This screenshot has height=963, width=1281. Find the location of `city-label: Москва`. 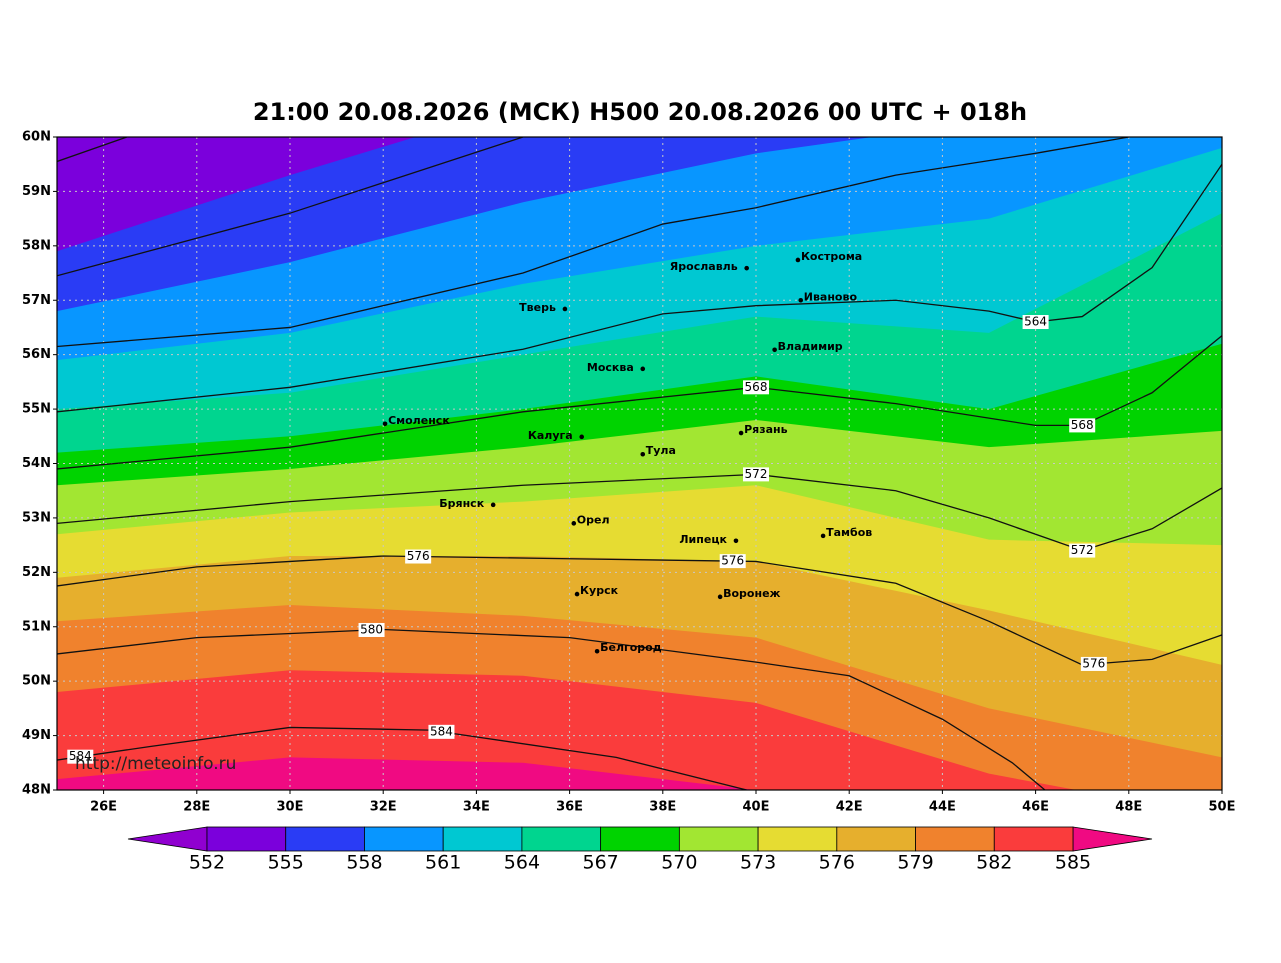

city-label: Москва is located at coordinates (610, 367).